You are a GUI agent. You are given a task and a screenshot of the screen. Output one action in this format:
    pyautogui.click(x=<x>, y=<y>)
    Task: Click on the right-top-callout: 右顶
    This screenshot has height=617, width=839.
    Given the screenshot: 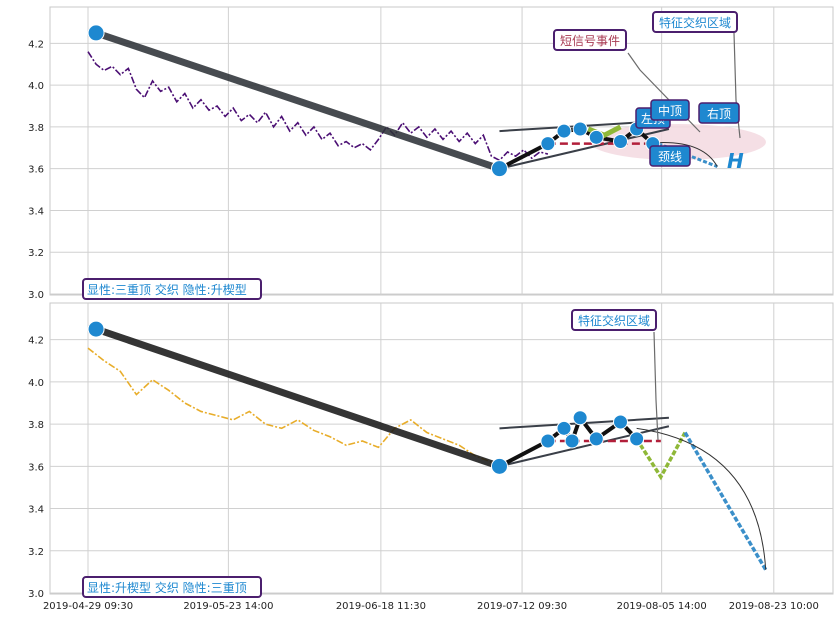 What is the action you would take?
    pyautogui.click(x=719, y=113)
    